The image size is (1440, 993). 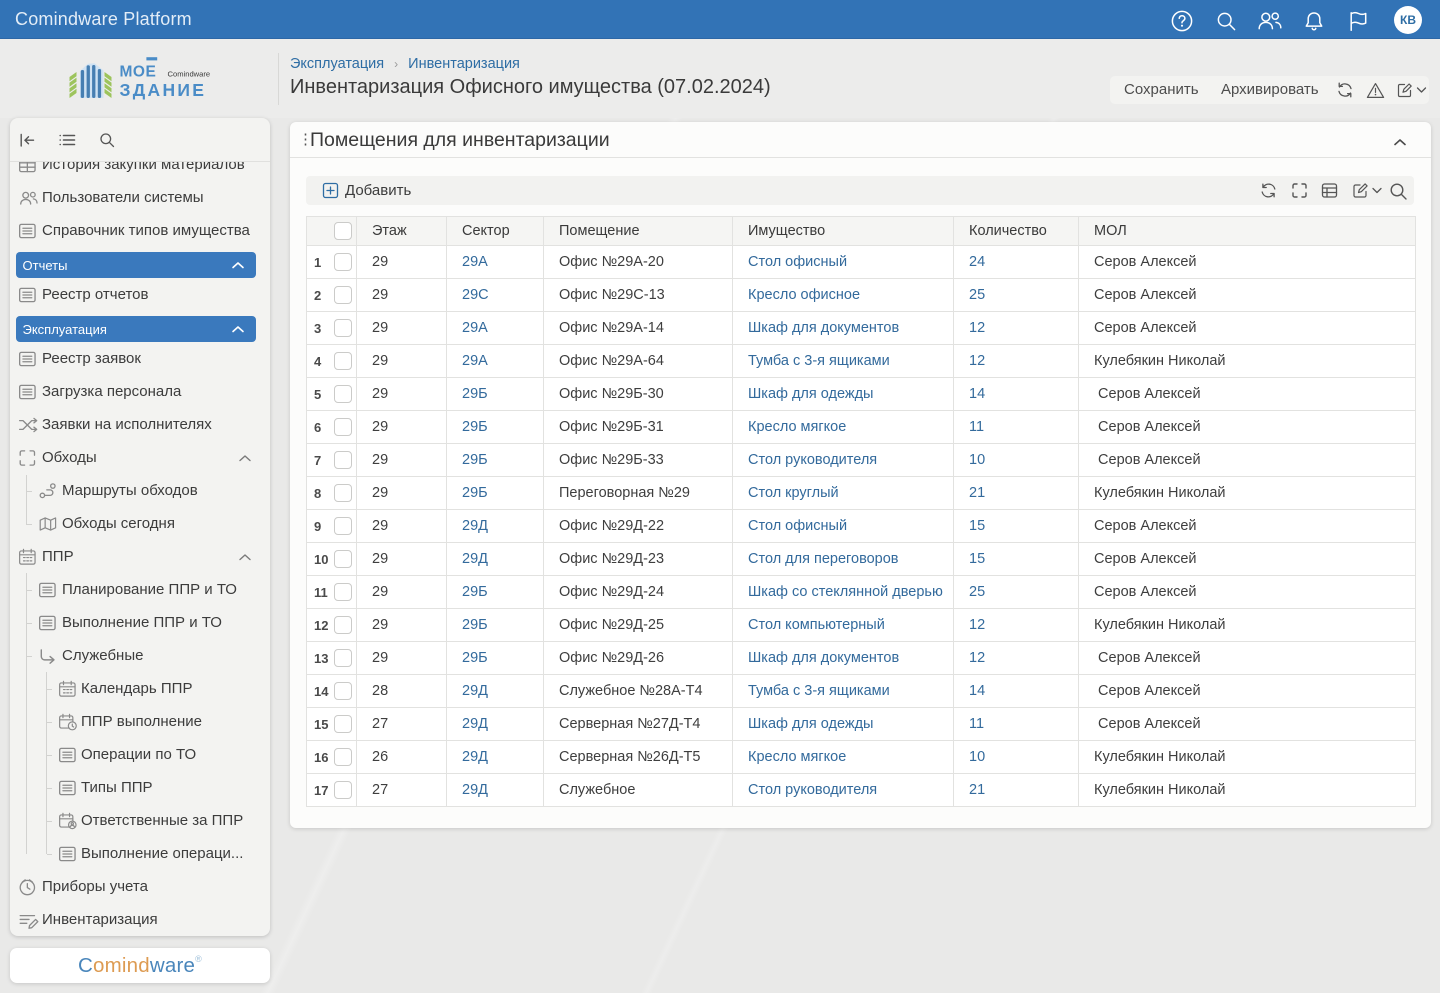 I want to click on svg-text: МОЕ, so click(x=138, y=72).